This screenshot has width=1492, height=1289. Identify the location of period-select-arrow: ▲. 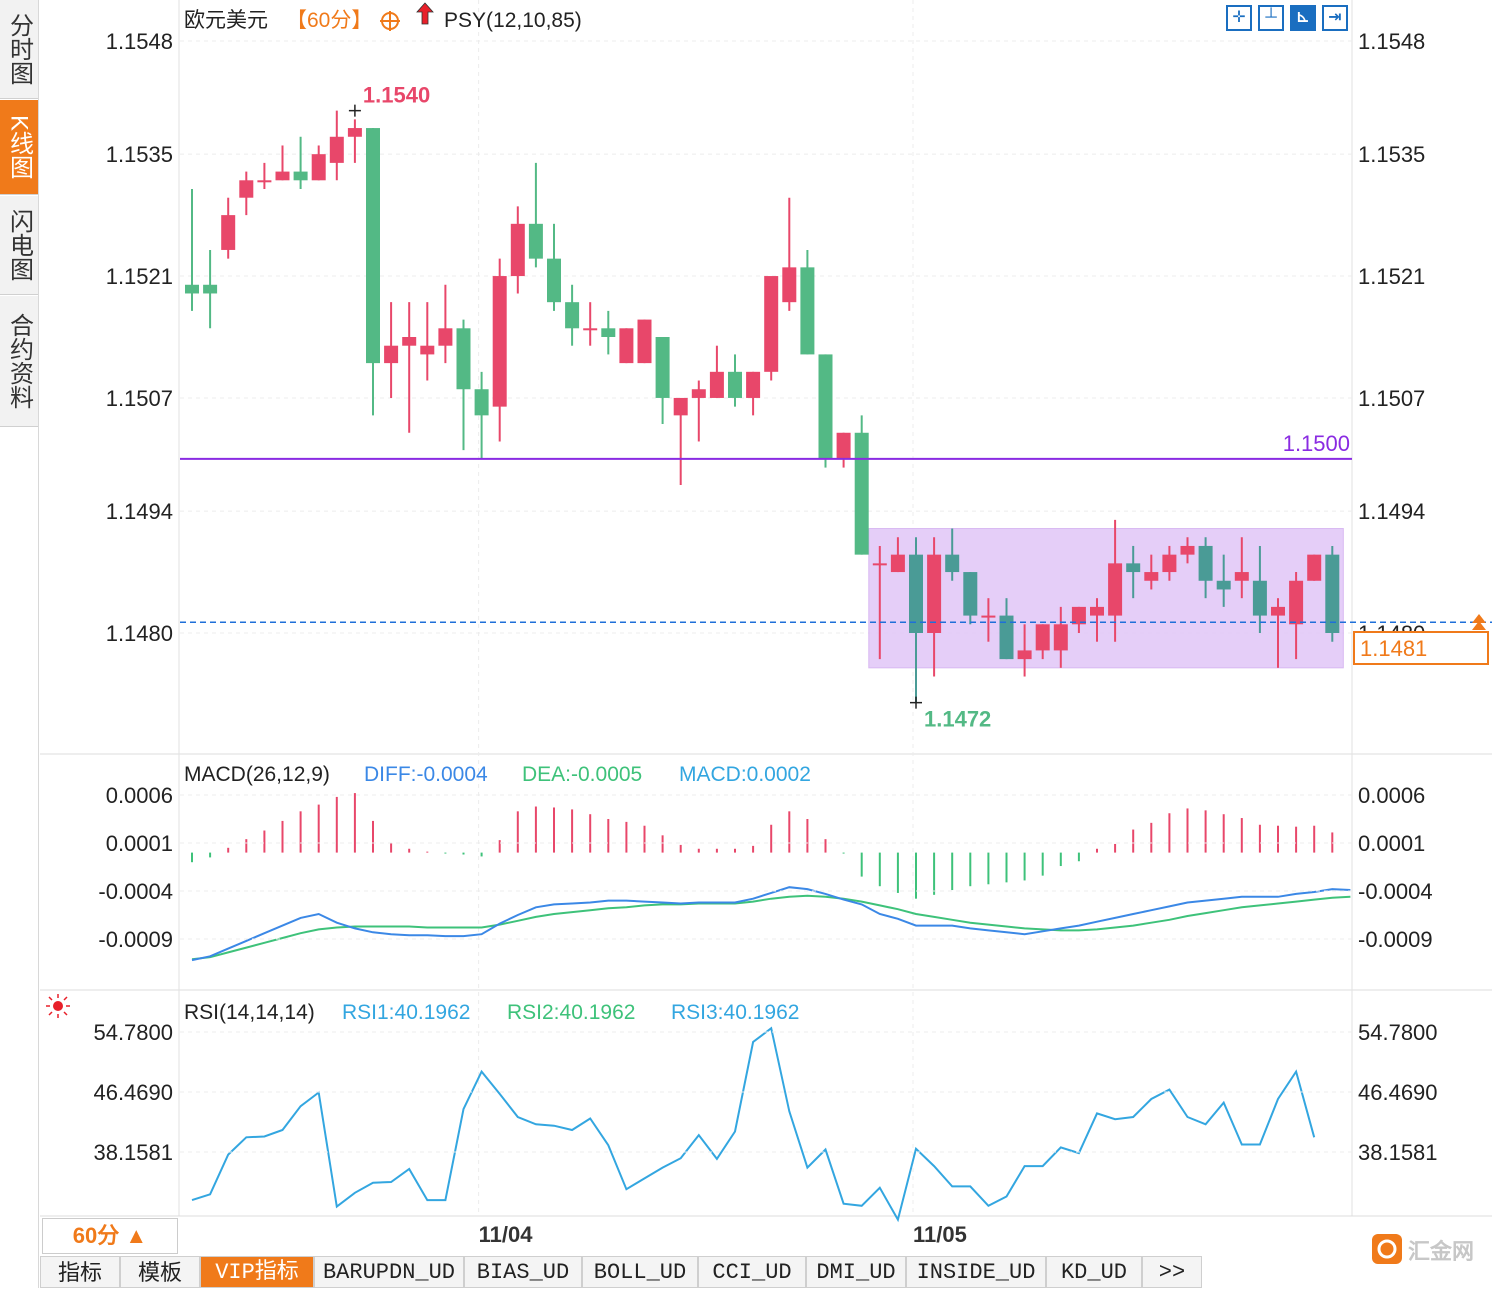
(136, 1235).